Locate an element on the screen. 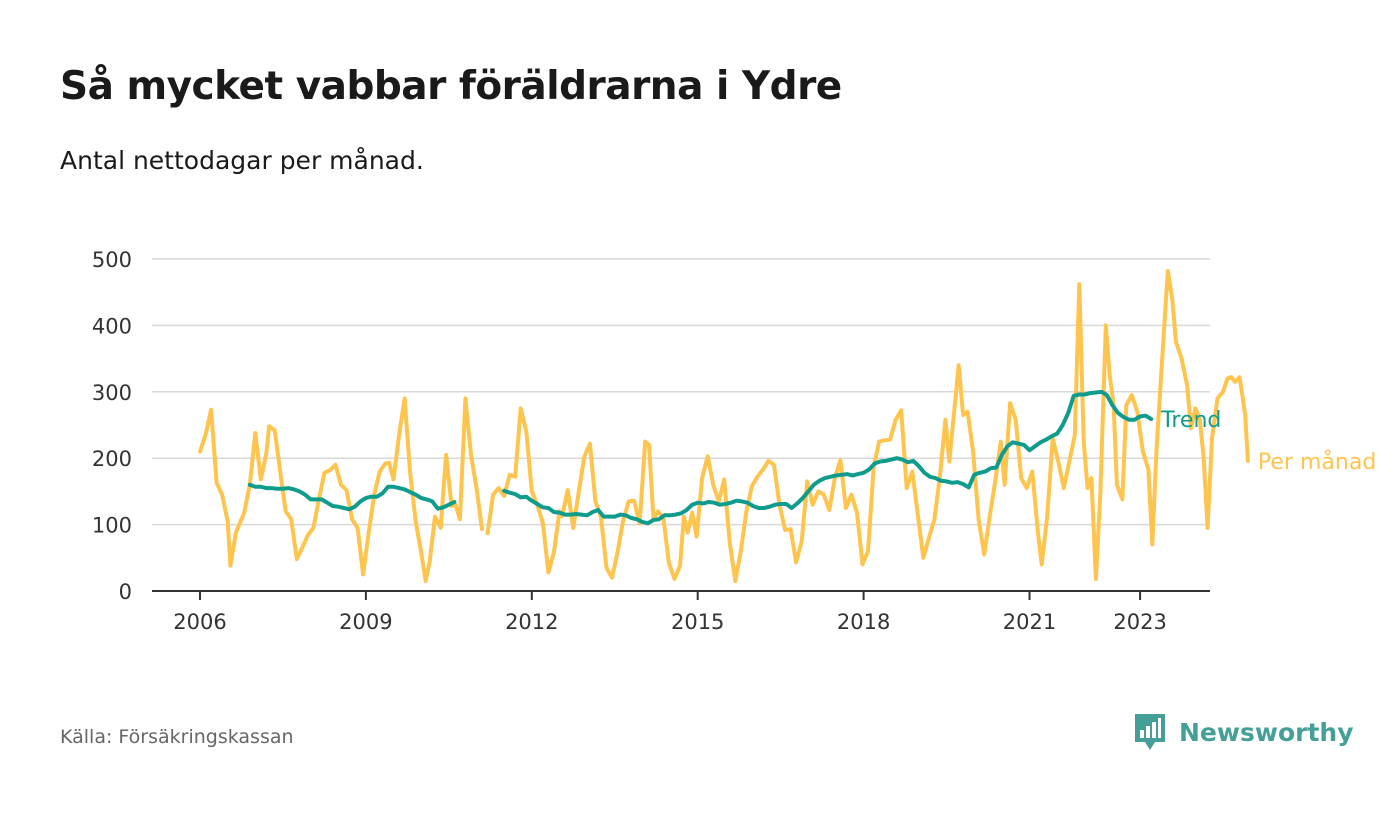 The image size is (1400, 813). series-labels: Per månad Trend is located at coordinates (1268, 441).